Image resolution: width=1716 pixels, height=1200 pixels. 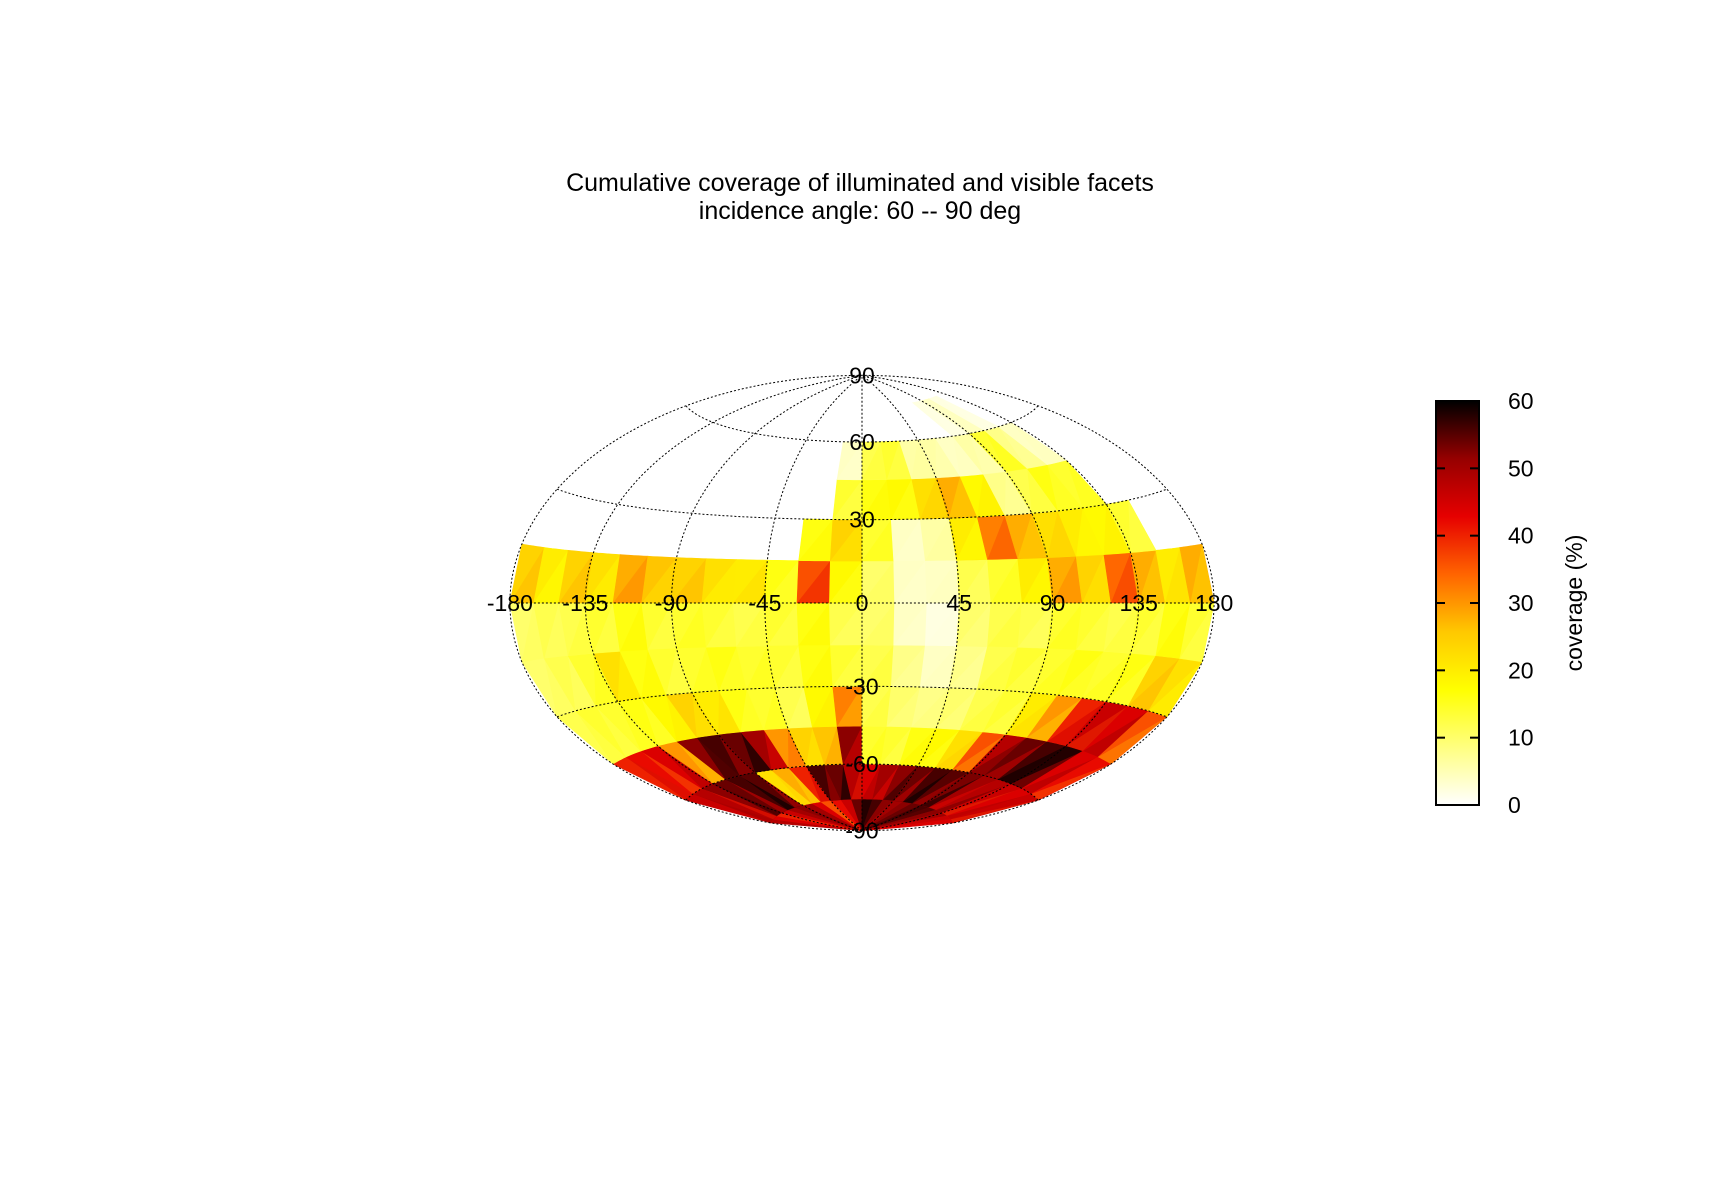 What do you see at coordinates (1514, 805) in the screenshot?
I see `colorbar-tick-label: 0` at bounding box center [1514, 805].